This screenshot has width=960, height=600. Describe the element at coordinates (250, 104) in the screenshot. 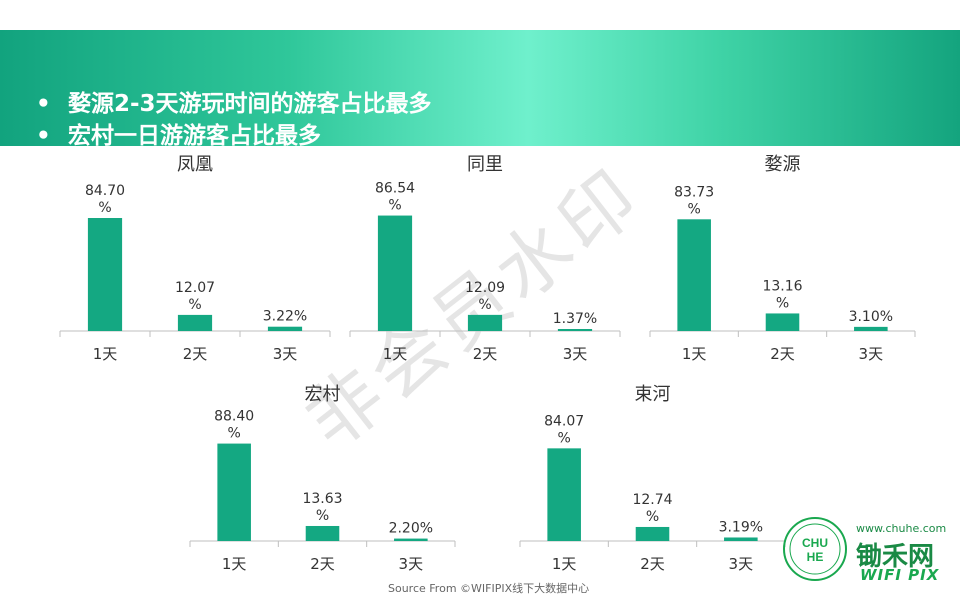

I see `finding-1-text: 婺源2-3天游玩时间的游客占比最多` at that location.